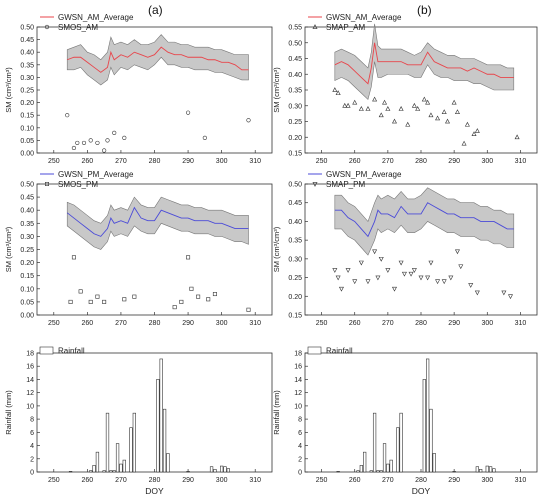 Image resolution: width=550 pixels, height=497 pixels. I want to click on y-tick-label: 0.55, so click(295, 28).